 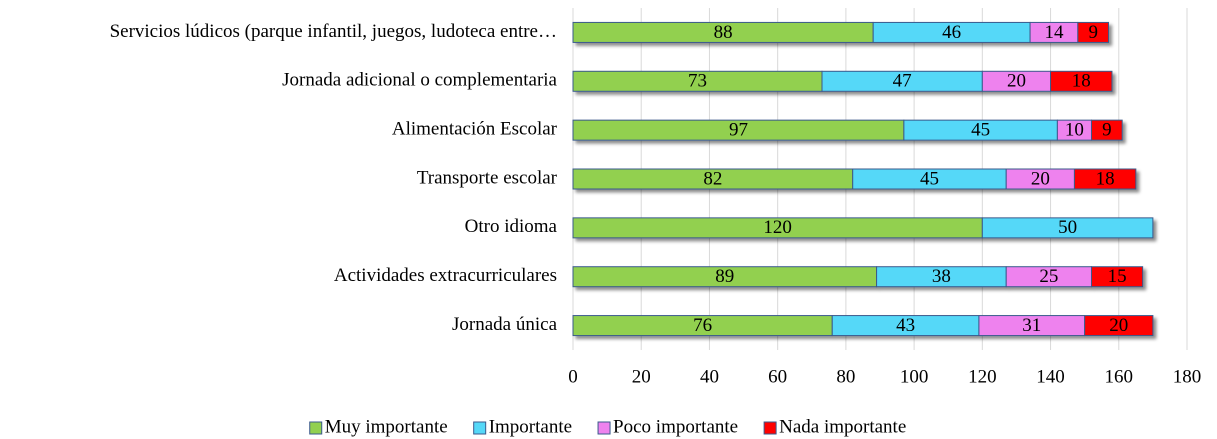 What do you see at coordinates (1050, 376) in the screenshot?
I see `x-tick-label: 140` at bounding box center [1050, 376].